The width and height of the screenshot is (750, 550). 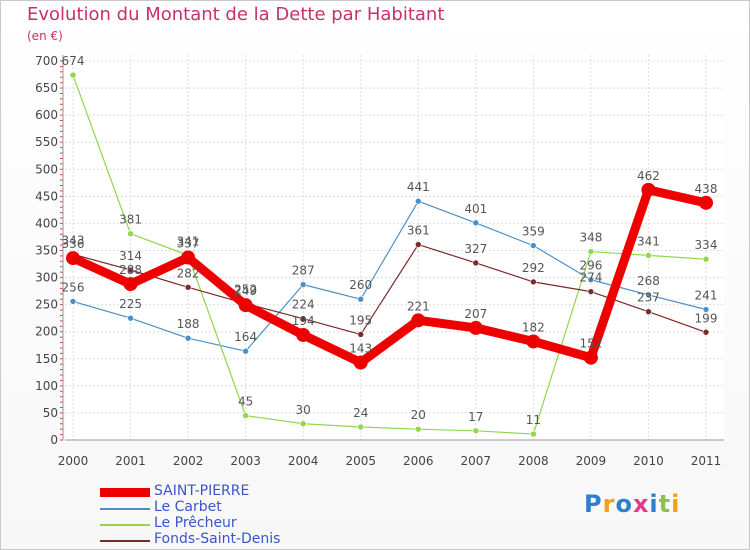 I want to click on x-tick-label: 2010, so click(x=648, y=461).